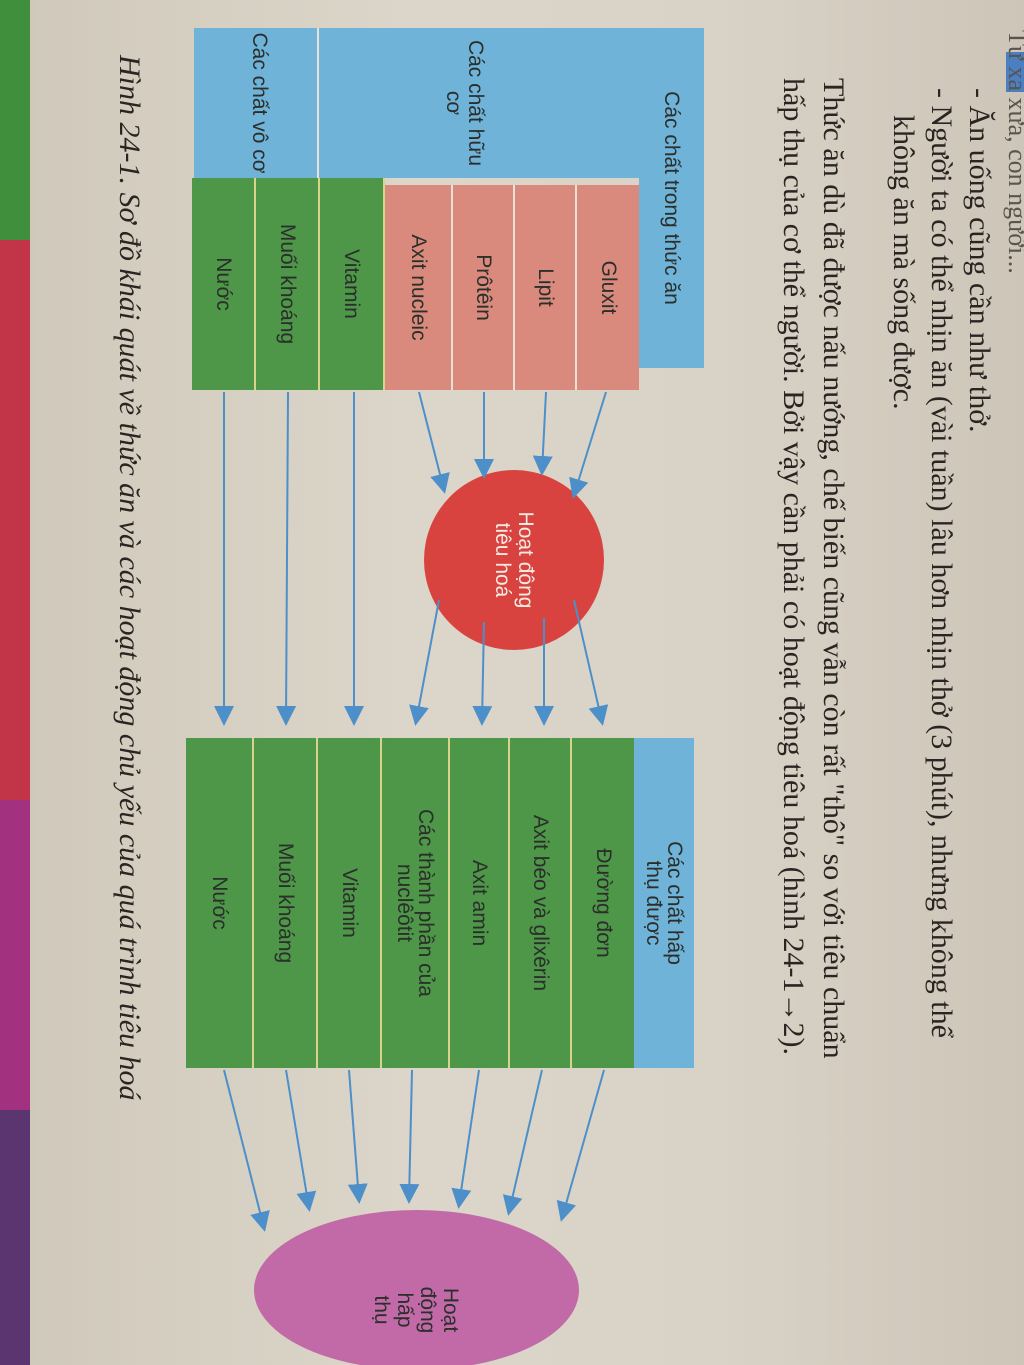 This screenshot has height=1365, width=1024. I want to click on arrow-nucleotit-abs, so click(409, 1136).